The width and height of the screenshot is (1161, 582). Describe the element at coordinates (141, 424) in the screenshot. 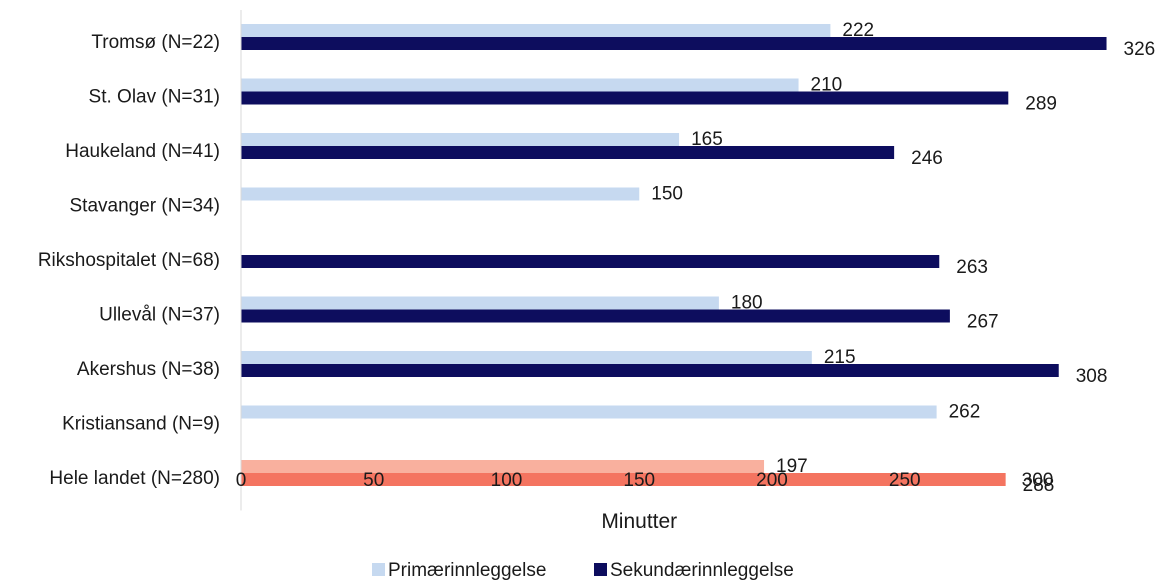

I see `category-label: Kristiansand (N=9)` at that location.